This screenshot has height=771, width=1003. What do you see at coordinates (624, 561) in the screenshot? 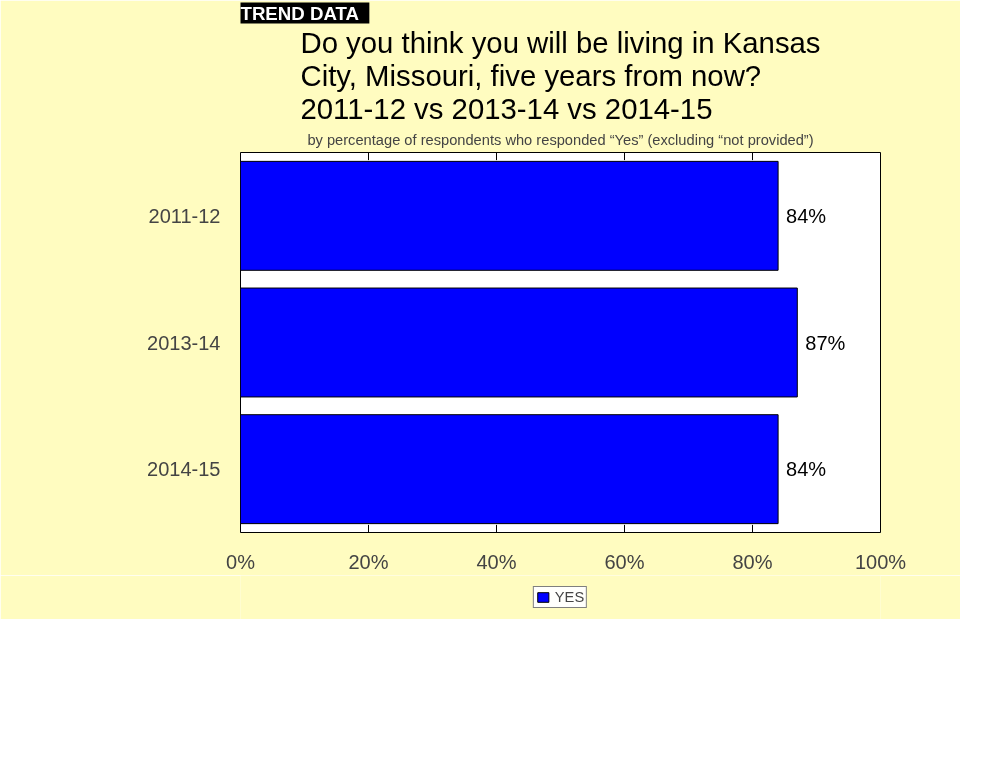
I see `x-tick-label: 60%` at bounding box center [624, 561].